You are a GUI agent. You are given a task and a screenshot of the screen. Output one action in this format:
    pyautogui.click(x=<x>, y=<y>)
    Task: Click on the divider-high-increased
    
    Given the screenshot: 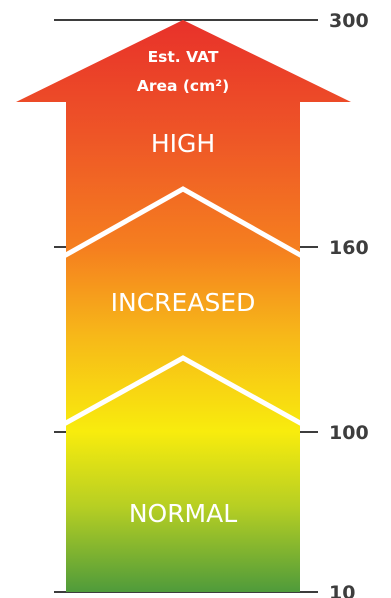 What is the action you would take?
    pyautogui.click(x=183, y=222)
    